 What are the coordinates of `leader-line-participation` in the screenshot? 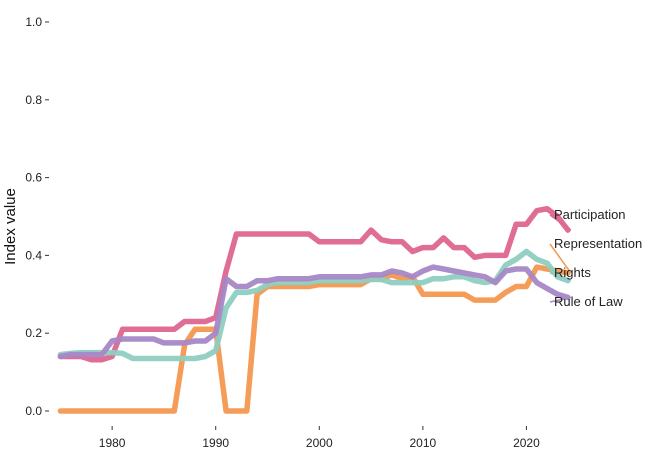 It's located at (560, 222).